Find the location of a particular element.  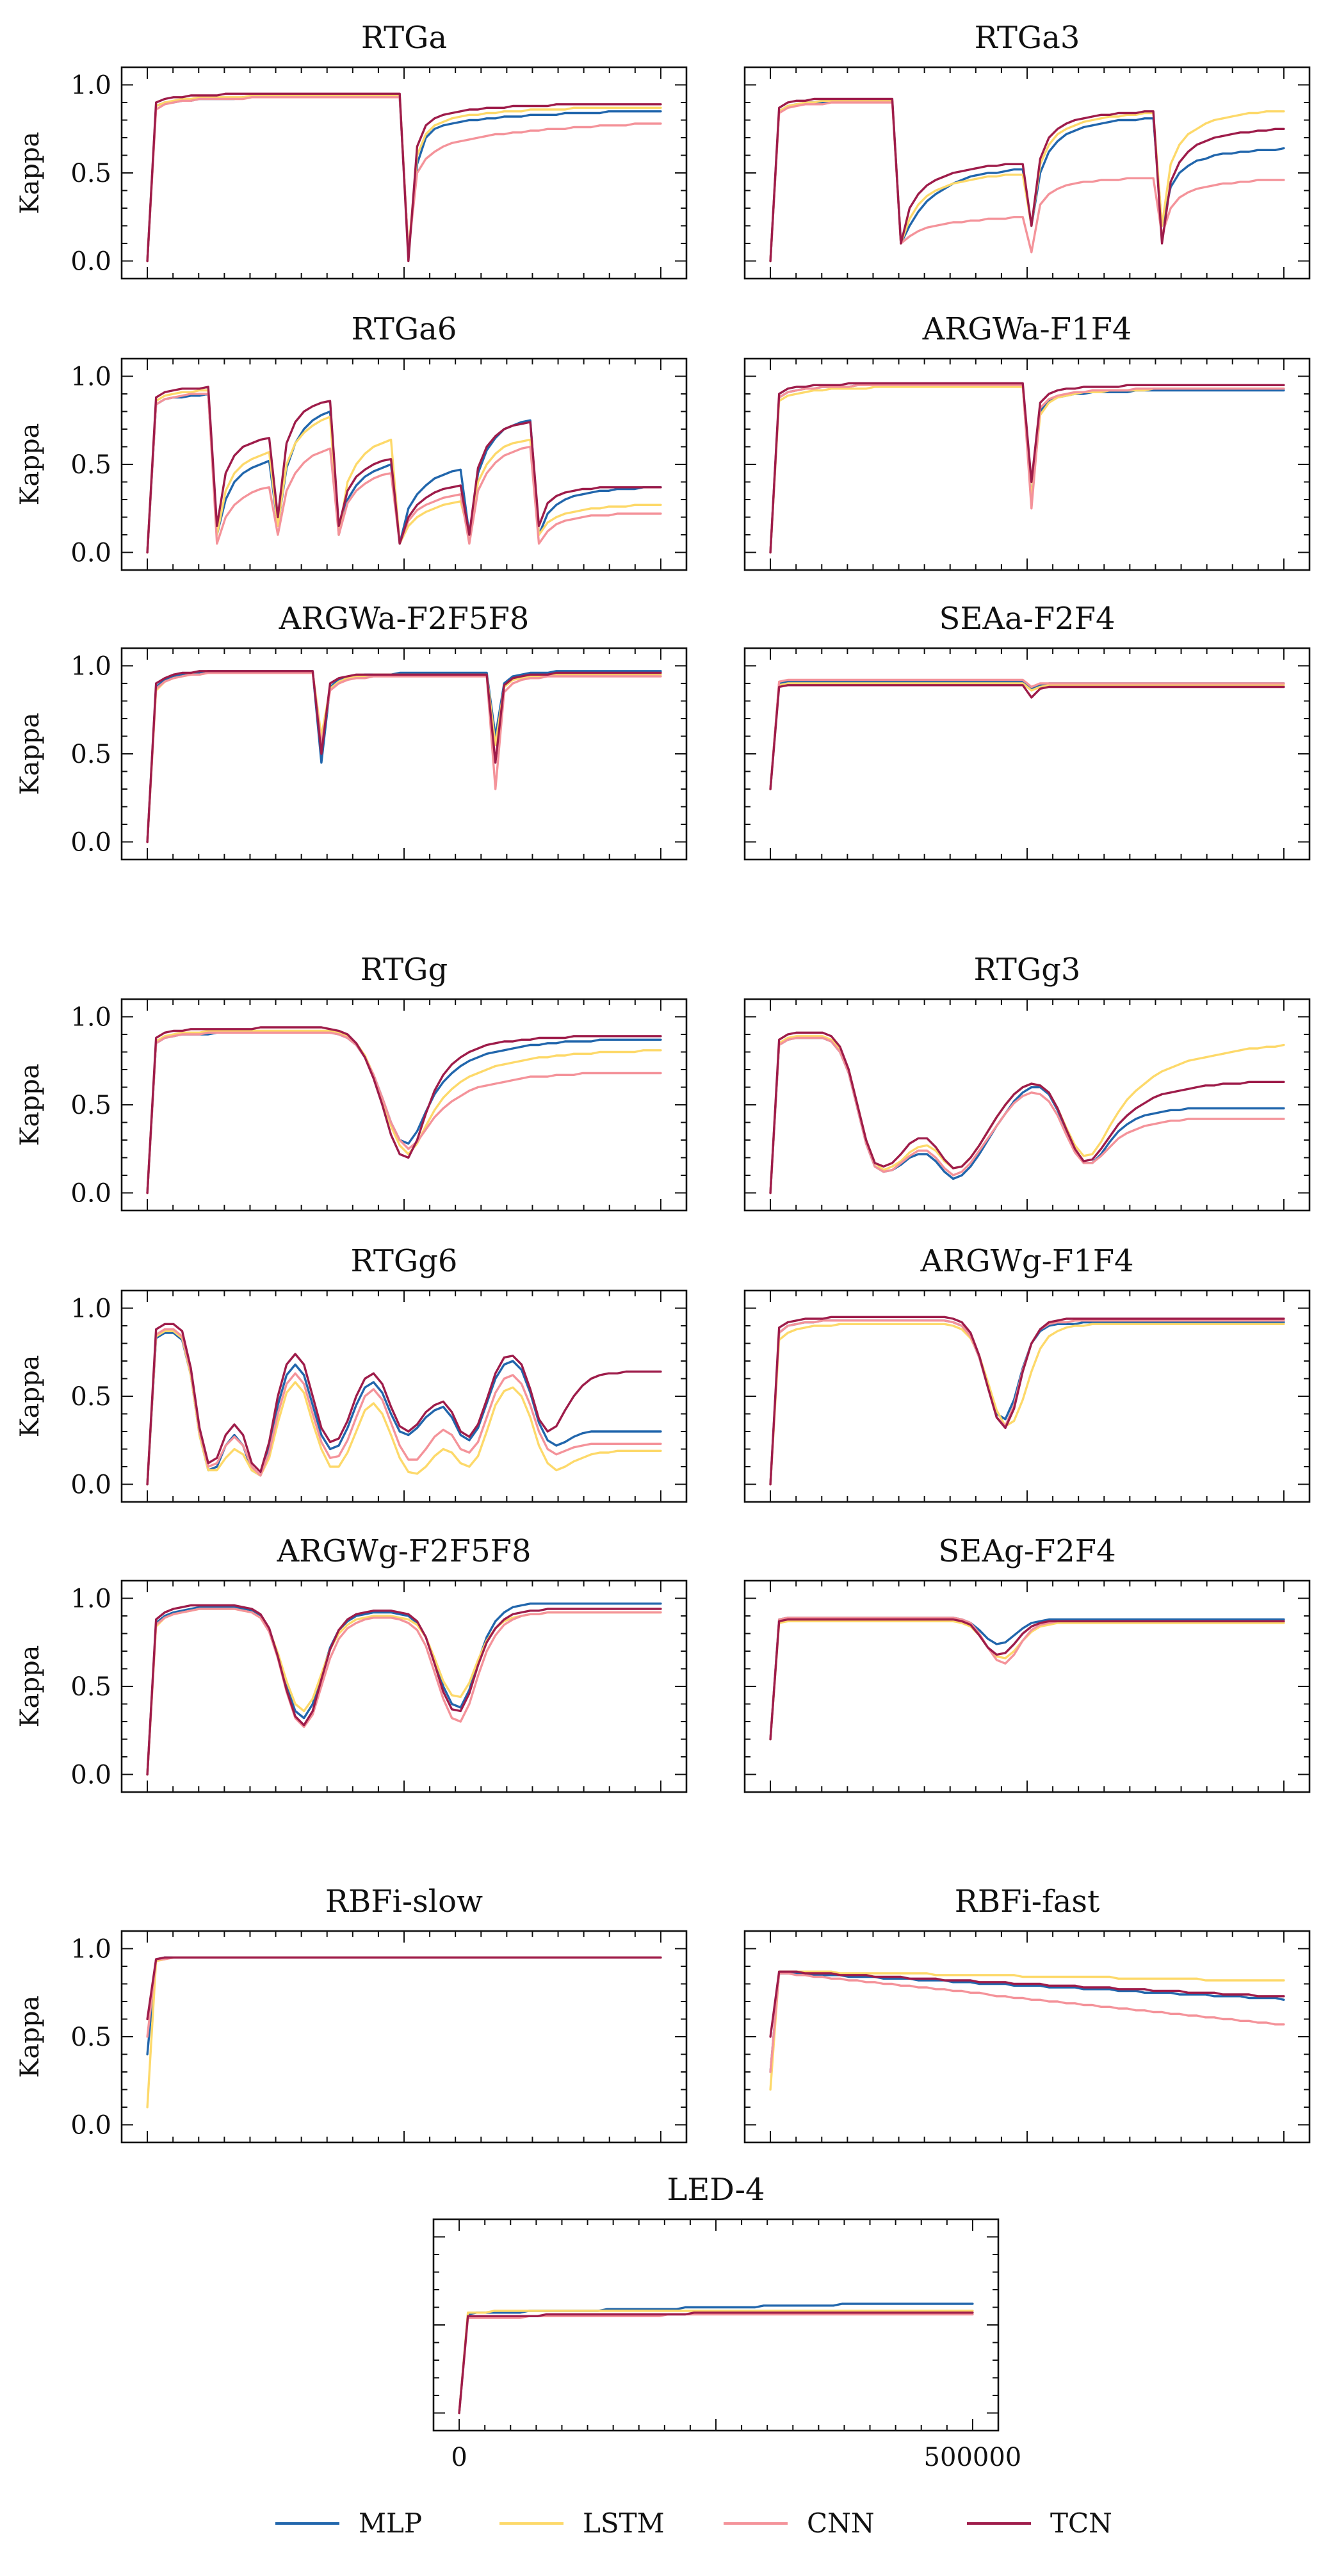

panel-rtgg: RTGg 0.0 0.5 1.0 Kappa is located at coordinates (351, 1082).